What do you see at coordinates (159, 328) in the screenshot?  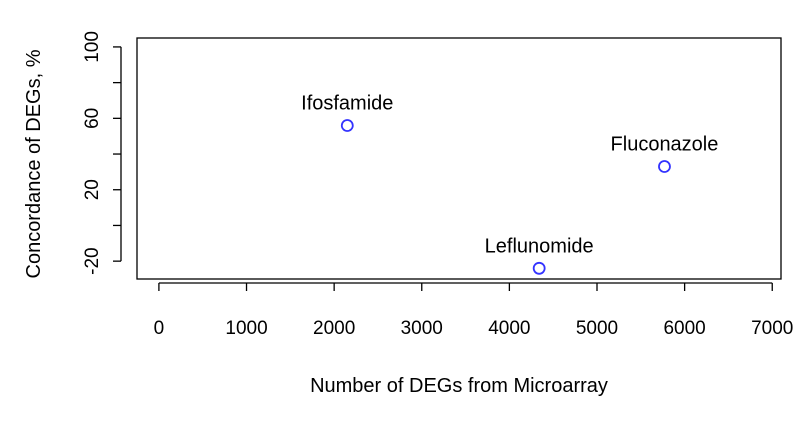 I see `x-tick-label: 0` at bounding box center [159, 328].